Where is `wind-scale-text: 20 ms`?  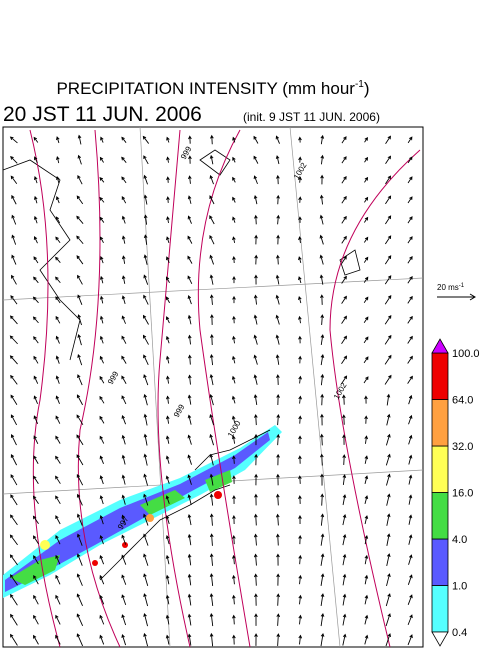
wind-scale-text: 20 ms is located at coordinates (448, 287).